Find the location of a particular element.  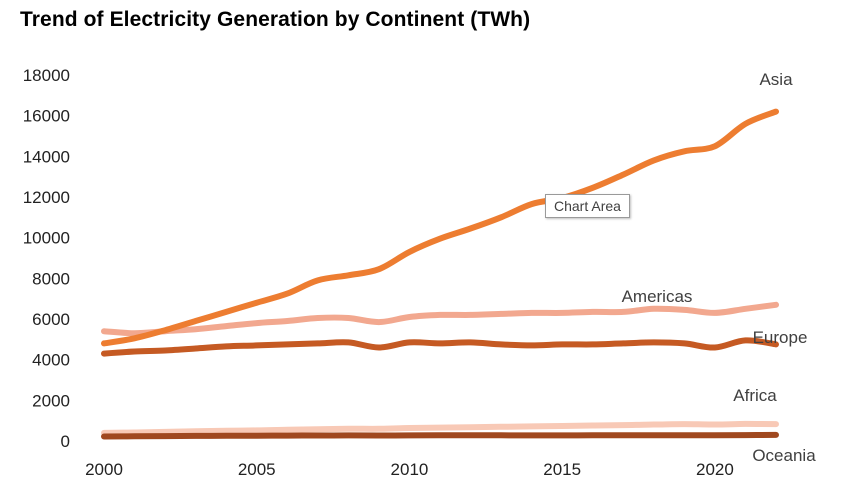

y-tick-label: 4000 is located at coordinates (51, 360).